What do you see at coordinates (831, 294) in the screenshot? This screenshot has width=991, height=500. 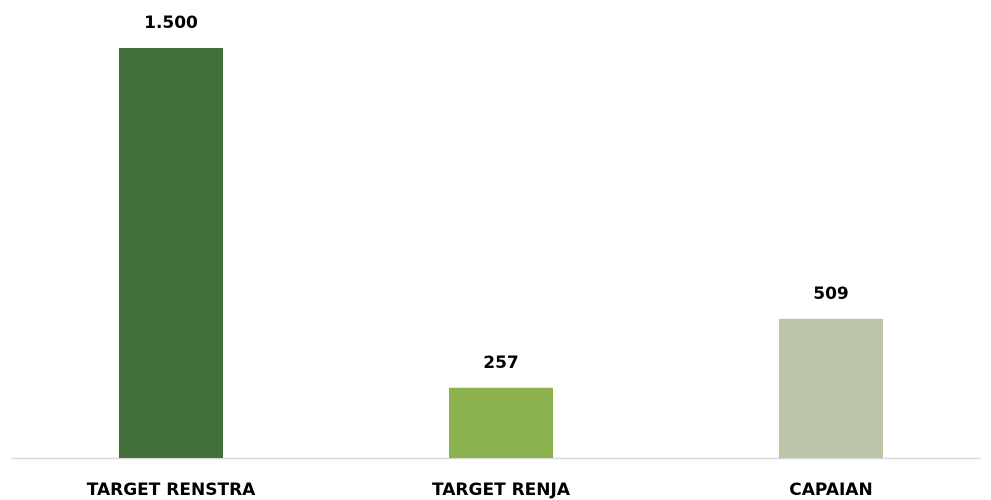 I see `data-label: 509` at bounding box center [831, 294].